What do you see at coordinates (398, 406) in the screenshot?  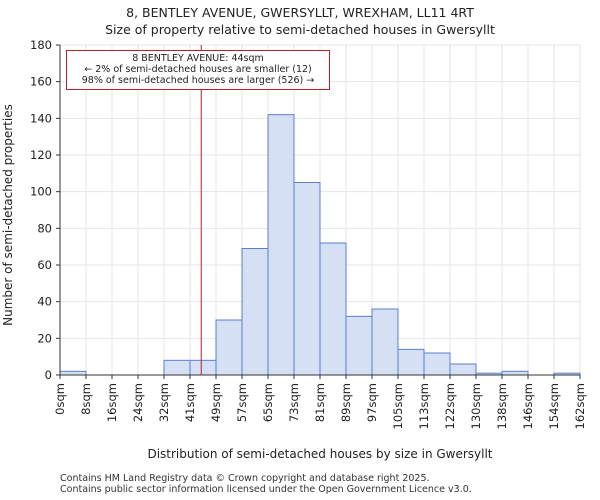 I see `x-tick-label: 105sqm` at bounding box center [398, 406].